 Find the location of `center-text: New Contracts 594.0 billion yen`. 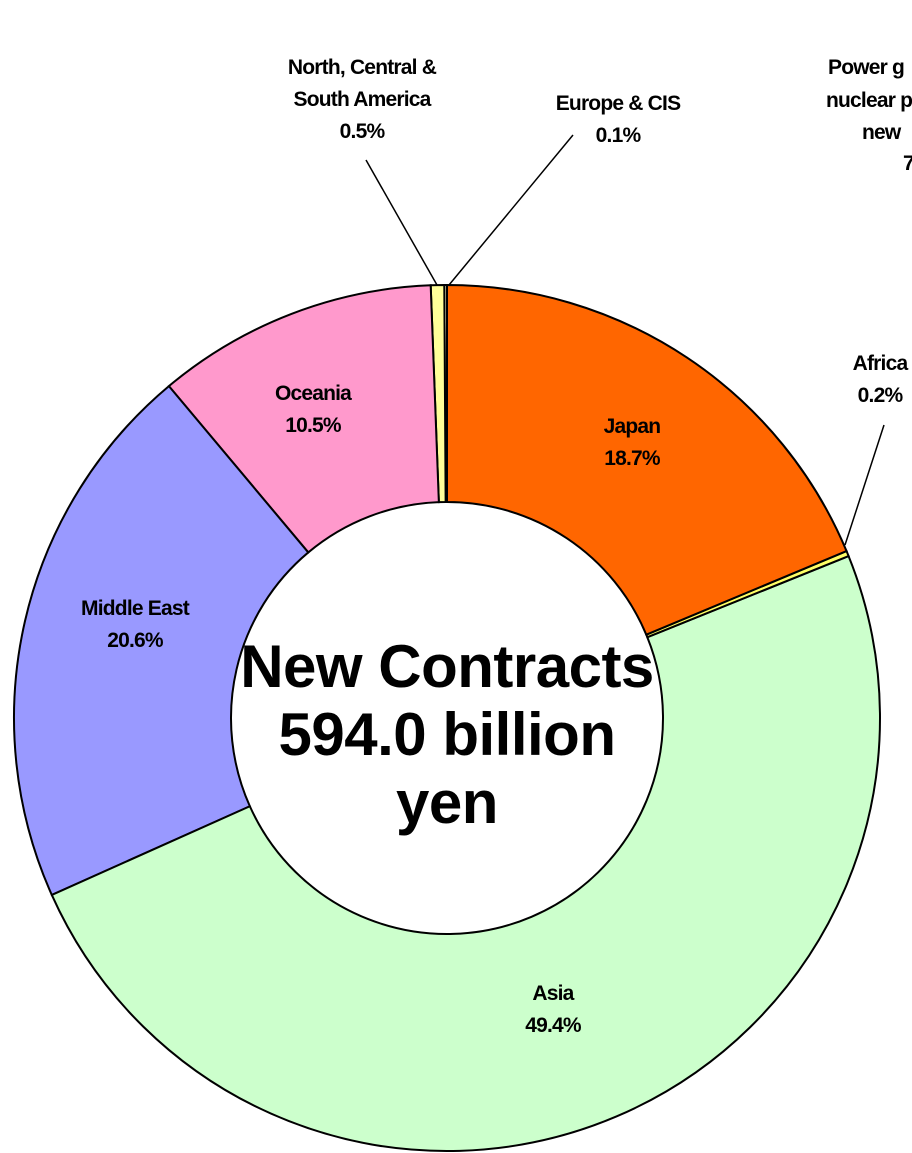

center-text: New Contracts 594.0 billion yen is located at coordinates (447, 734).